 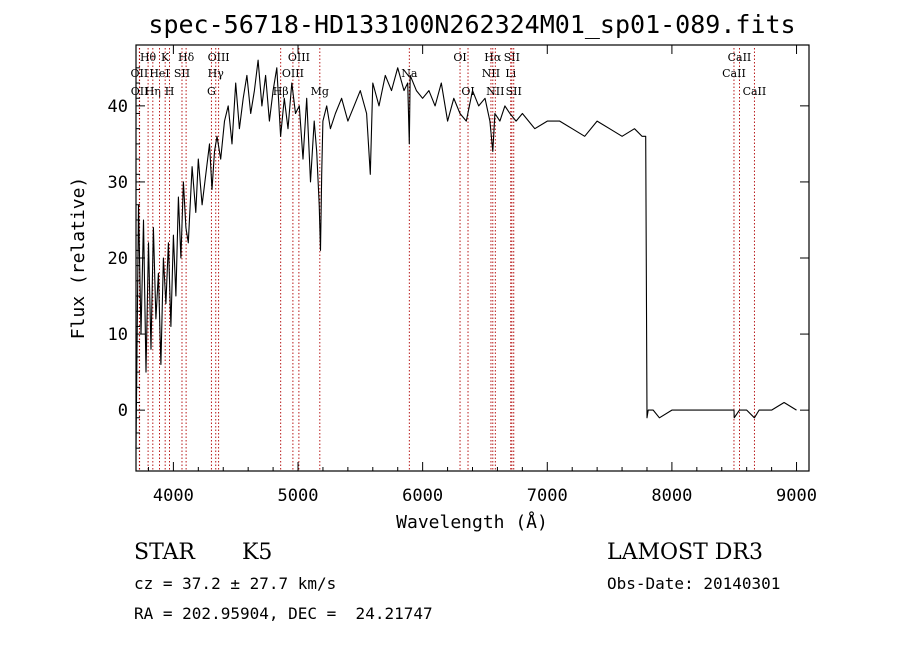 I want to click on line-label-4: HeI, so click(x=159, y=73).